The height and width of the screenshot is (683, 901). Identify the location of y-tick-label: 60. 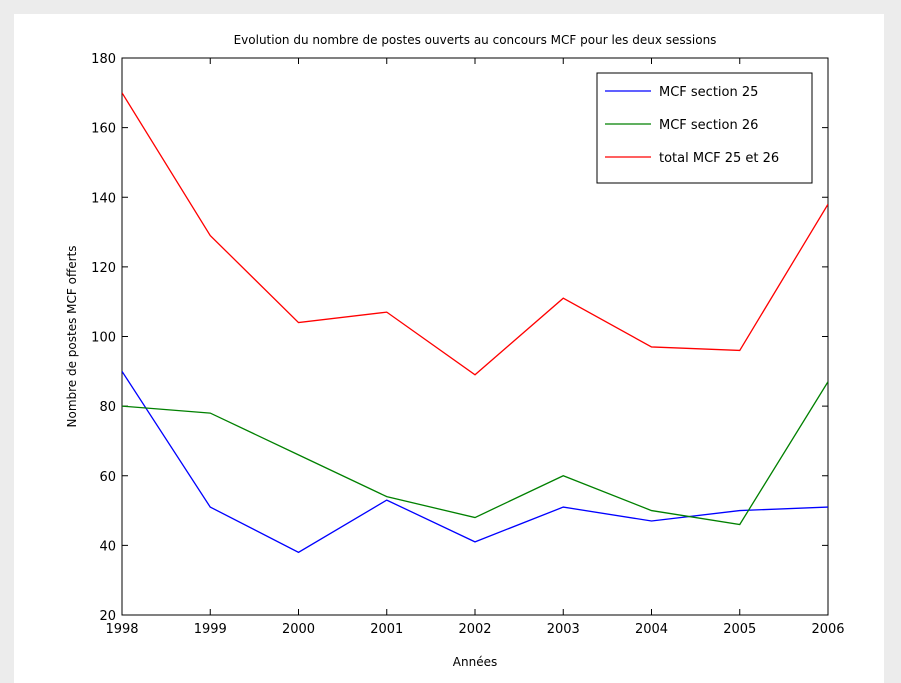
(107, 477).